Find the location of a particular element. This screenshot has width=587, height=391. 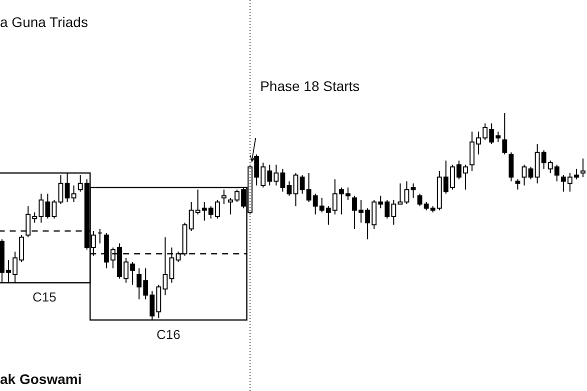

chart-title: a Guna Triads is located at coordinates (44, 22).